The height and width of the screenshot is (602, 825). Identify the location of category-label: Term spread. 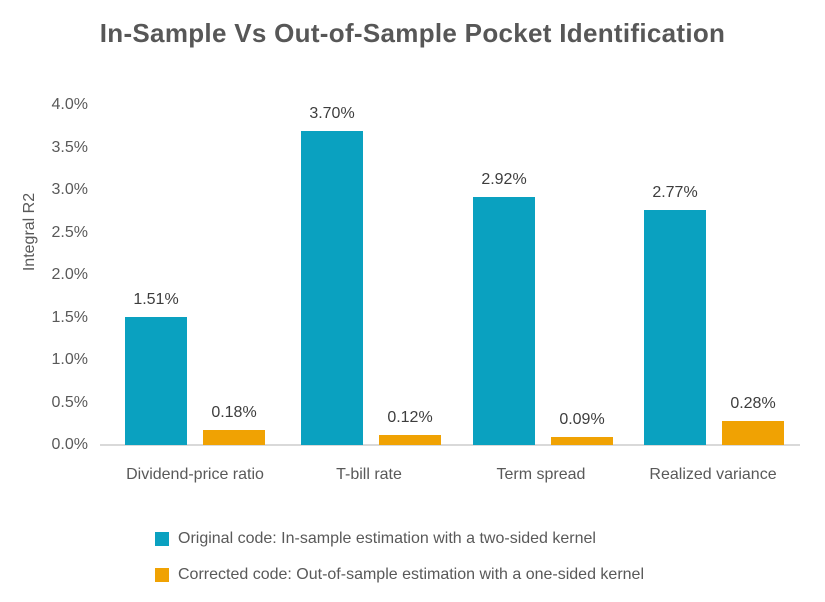
(541, 474).